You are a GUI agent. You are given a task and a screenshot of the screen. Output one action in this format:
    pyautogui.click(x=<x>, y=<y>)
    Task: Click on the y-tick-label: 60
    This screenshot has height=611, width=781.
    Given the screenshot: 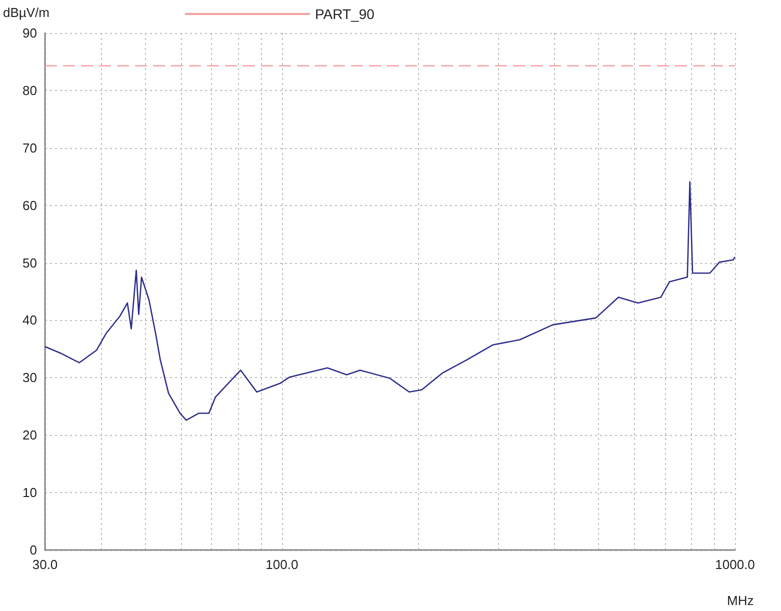 What is the action you would take?
    pyautogui.click(x=29, y=205)
    